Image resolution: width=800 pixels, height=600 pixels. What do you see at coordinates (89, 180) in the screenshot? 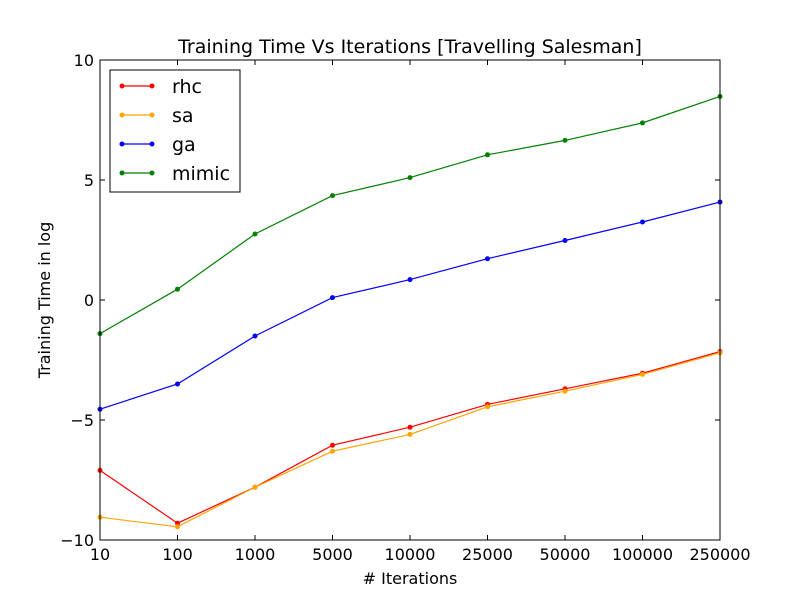
I see `y-tick-label: 5` at bounding box center [89, 180].